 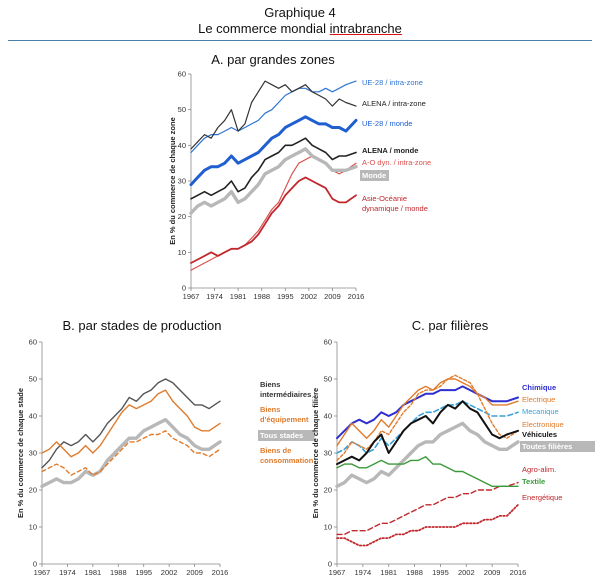 I want to click on y-axis-title-c: En % du commerce de chaque filière, so click(x=315, y=453).